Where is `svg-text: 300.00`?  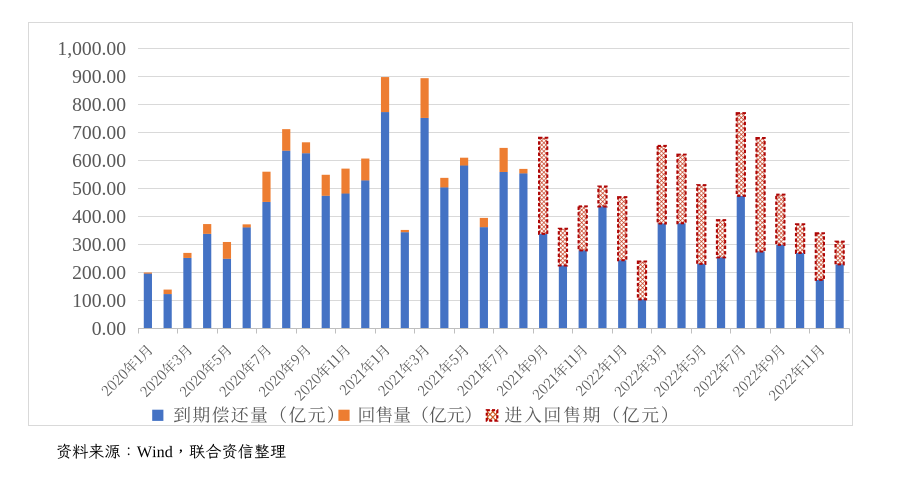
svg-text: 300.00 is located at coordinates (99, 245).